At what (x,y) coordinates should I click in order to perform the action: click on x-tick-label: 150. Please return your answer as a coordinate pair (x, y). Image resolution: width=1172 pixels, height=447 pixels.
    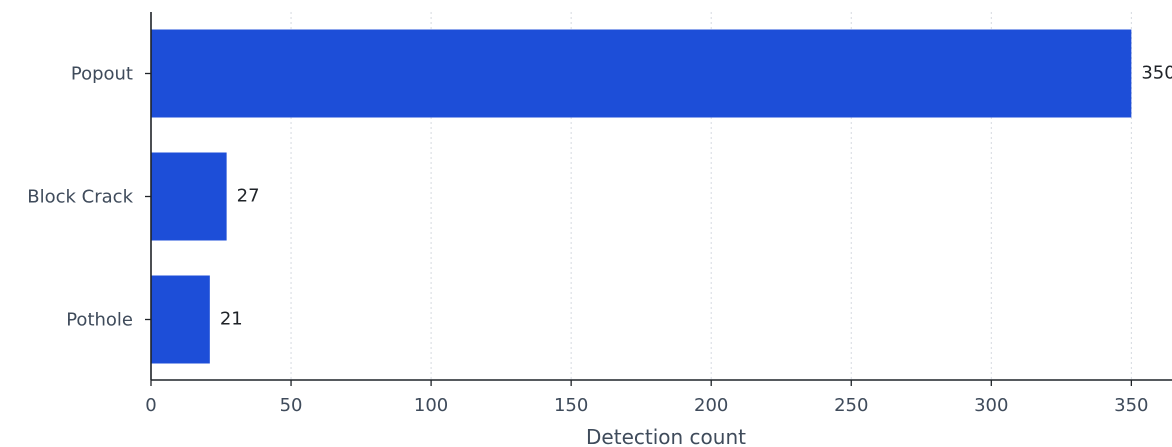
    Looking at the image, I should click on (571, 405).